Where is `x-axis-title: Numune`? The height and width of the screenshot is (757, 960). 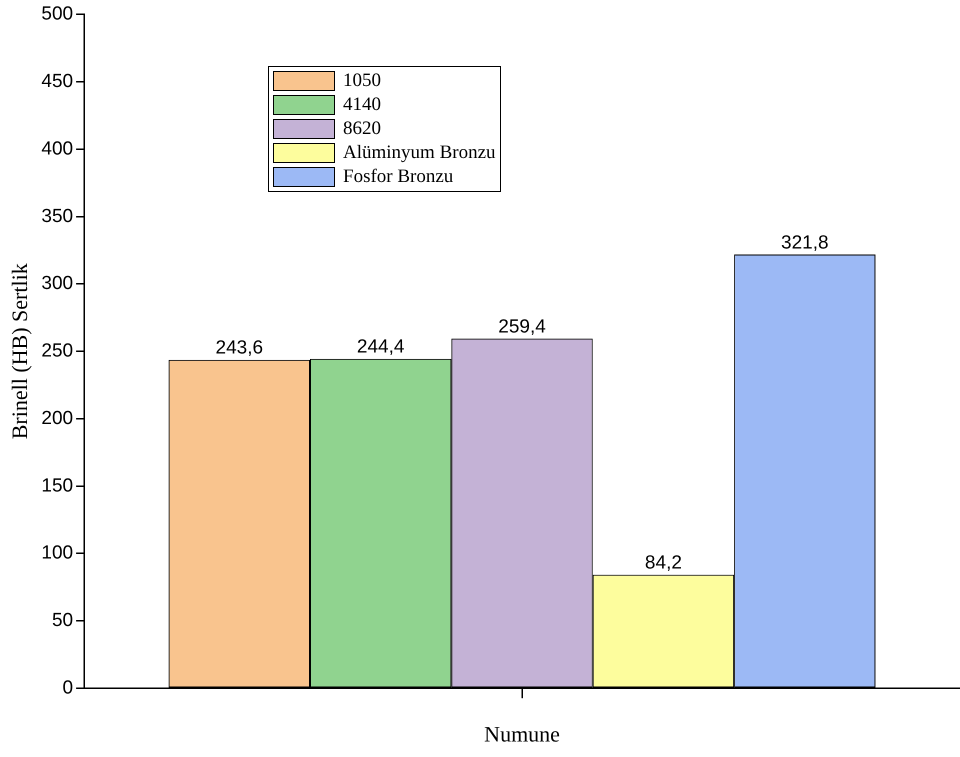 x-axis-title: Numune is located at coordinates (522, 734).